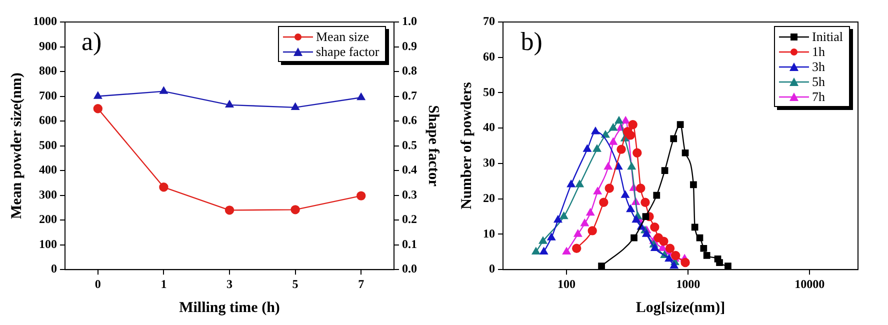 The width and height of the screenshot is (888, 325). Describe the element at coordinates (489, 56) in the screenshot. I see `y-tick-label: 60` at that location.